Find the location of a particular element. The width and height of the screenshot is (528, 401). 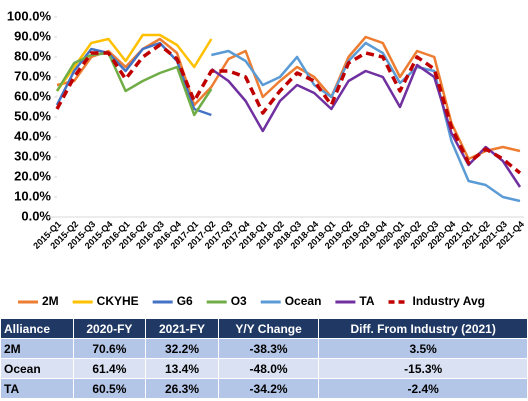

legend-label: TA is located at coordinates (366, 301).